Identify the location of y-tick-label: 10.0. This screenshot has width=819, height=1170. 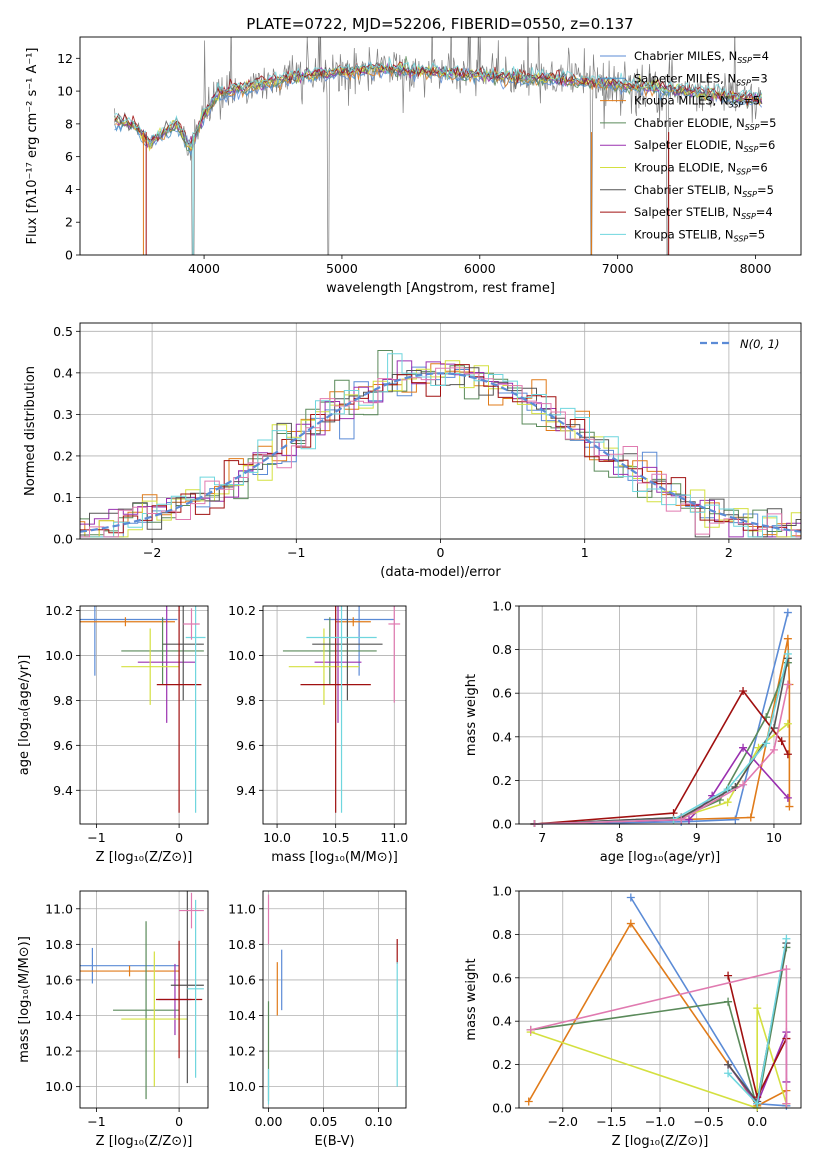
(242, 655).